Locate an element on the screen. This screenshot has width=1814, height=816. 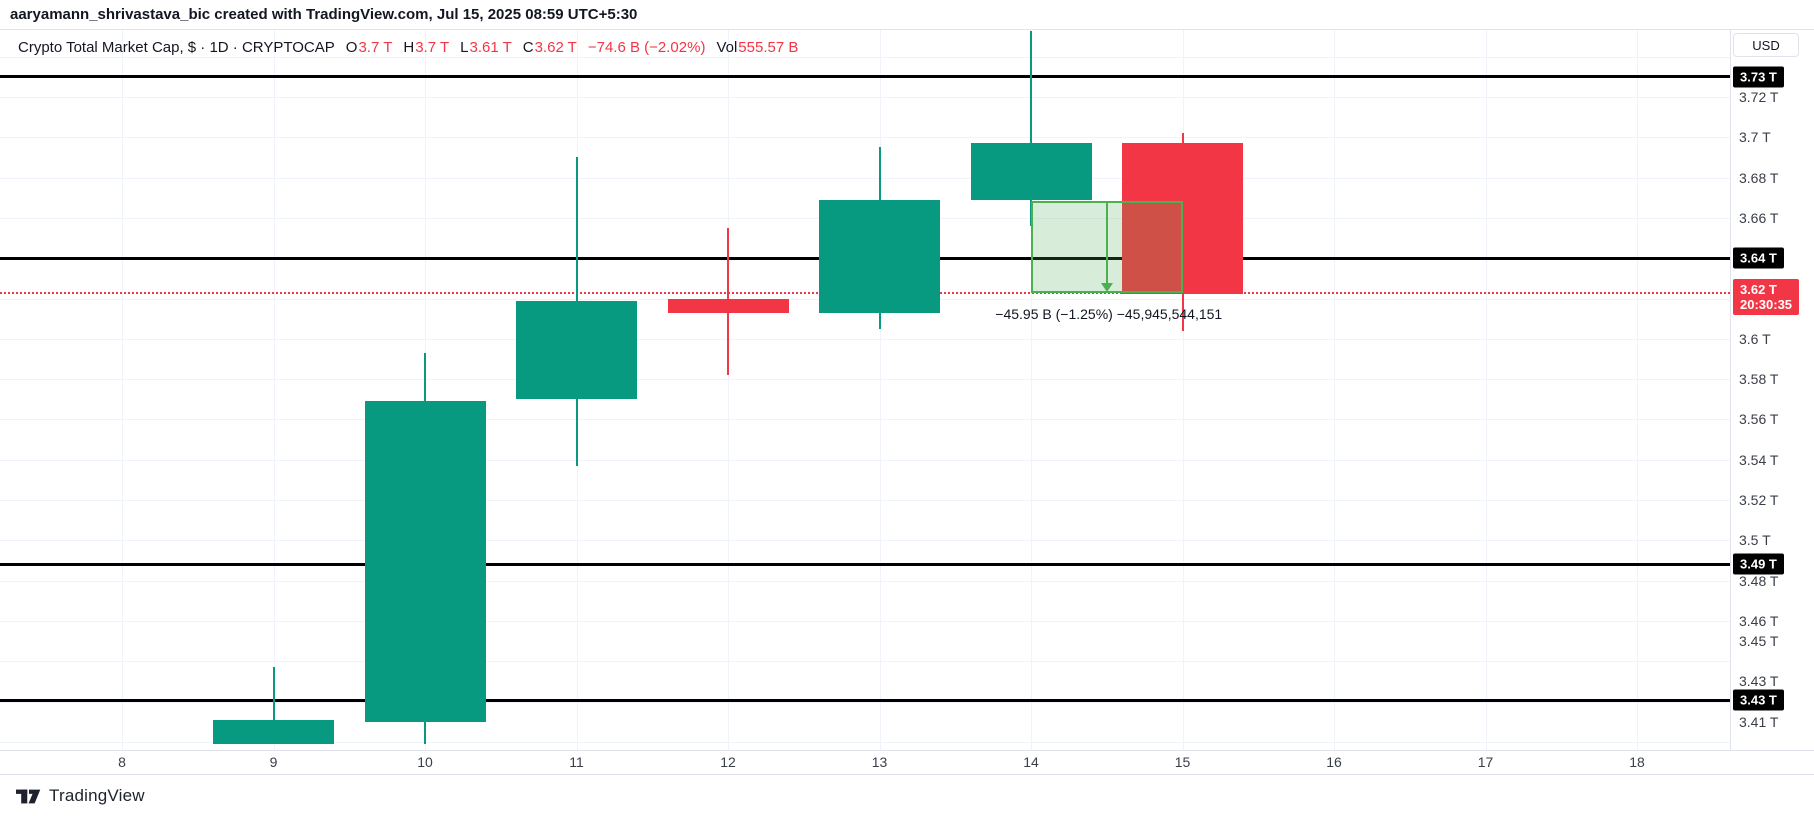
ohlc-low: L3.61 T is located at coordinates (486, 47).